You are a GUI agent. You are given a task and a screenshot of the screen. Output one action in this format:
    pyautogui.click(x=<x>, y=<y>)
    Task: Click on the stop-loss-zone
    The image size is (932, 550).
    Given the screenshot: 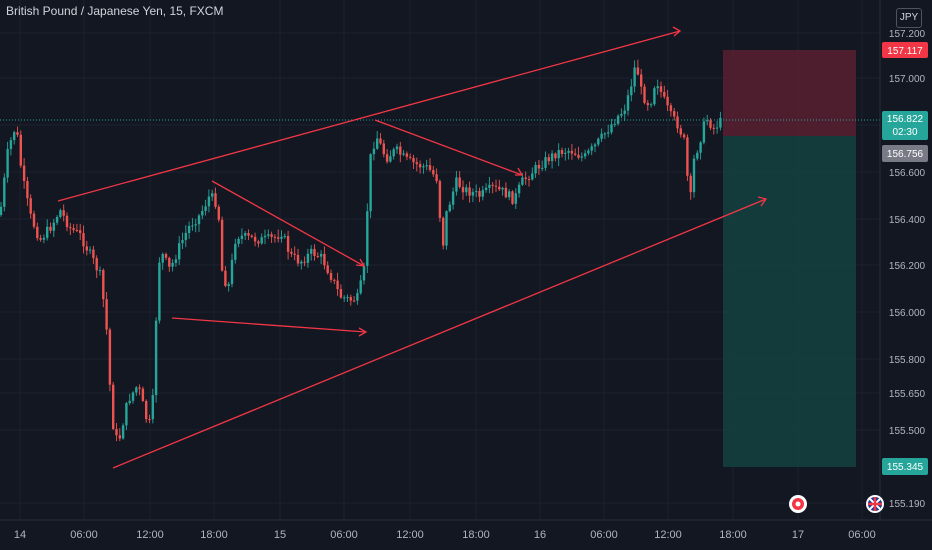 What is the action you would take?
    pyautogui.click(x=789, y=93)
    